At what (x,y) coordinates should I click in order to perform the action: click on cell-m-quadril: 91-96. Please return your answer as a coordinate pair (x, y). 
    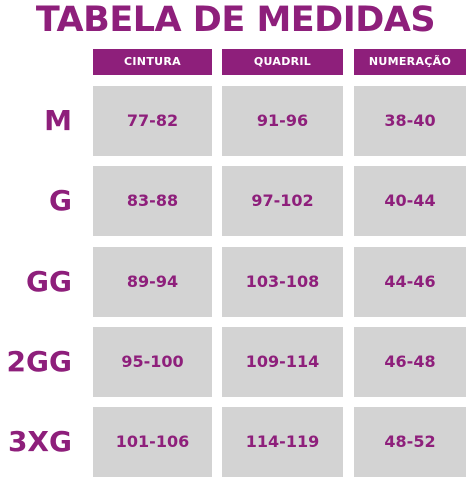
    Looking at the image, I should click on (282, 121).